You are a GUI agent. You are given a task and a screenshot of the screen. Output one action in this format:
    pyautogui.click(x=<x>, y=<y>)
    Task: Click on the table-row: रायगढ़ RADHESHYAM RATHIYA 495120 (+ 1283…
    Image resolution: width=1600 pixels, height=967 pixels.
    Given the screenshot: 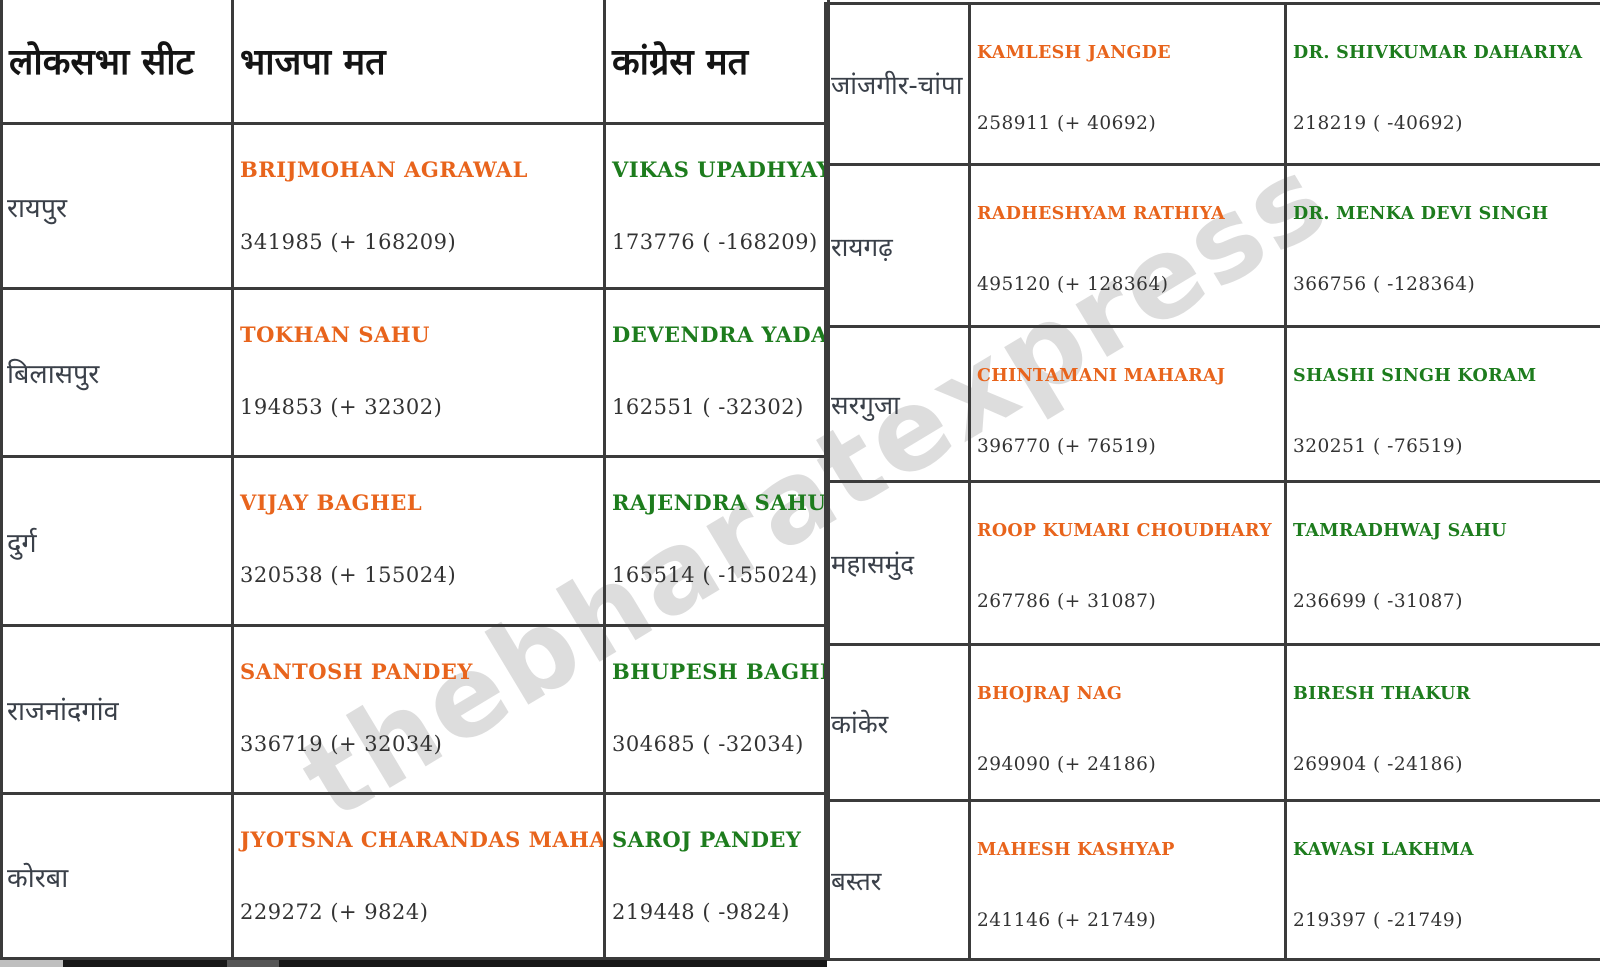 What is the action you would take?
    pyautogui.click(x=1212, y=245)
    